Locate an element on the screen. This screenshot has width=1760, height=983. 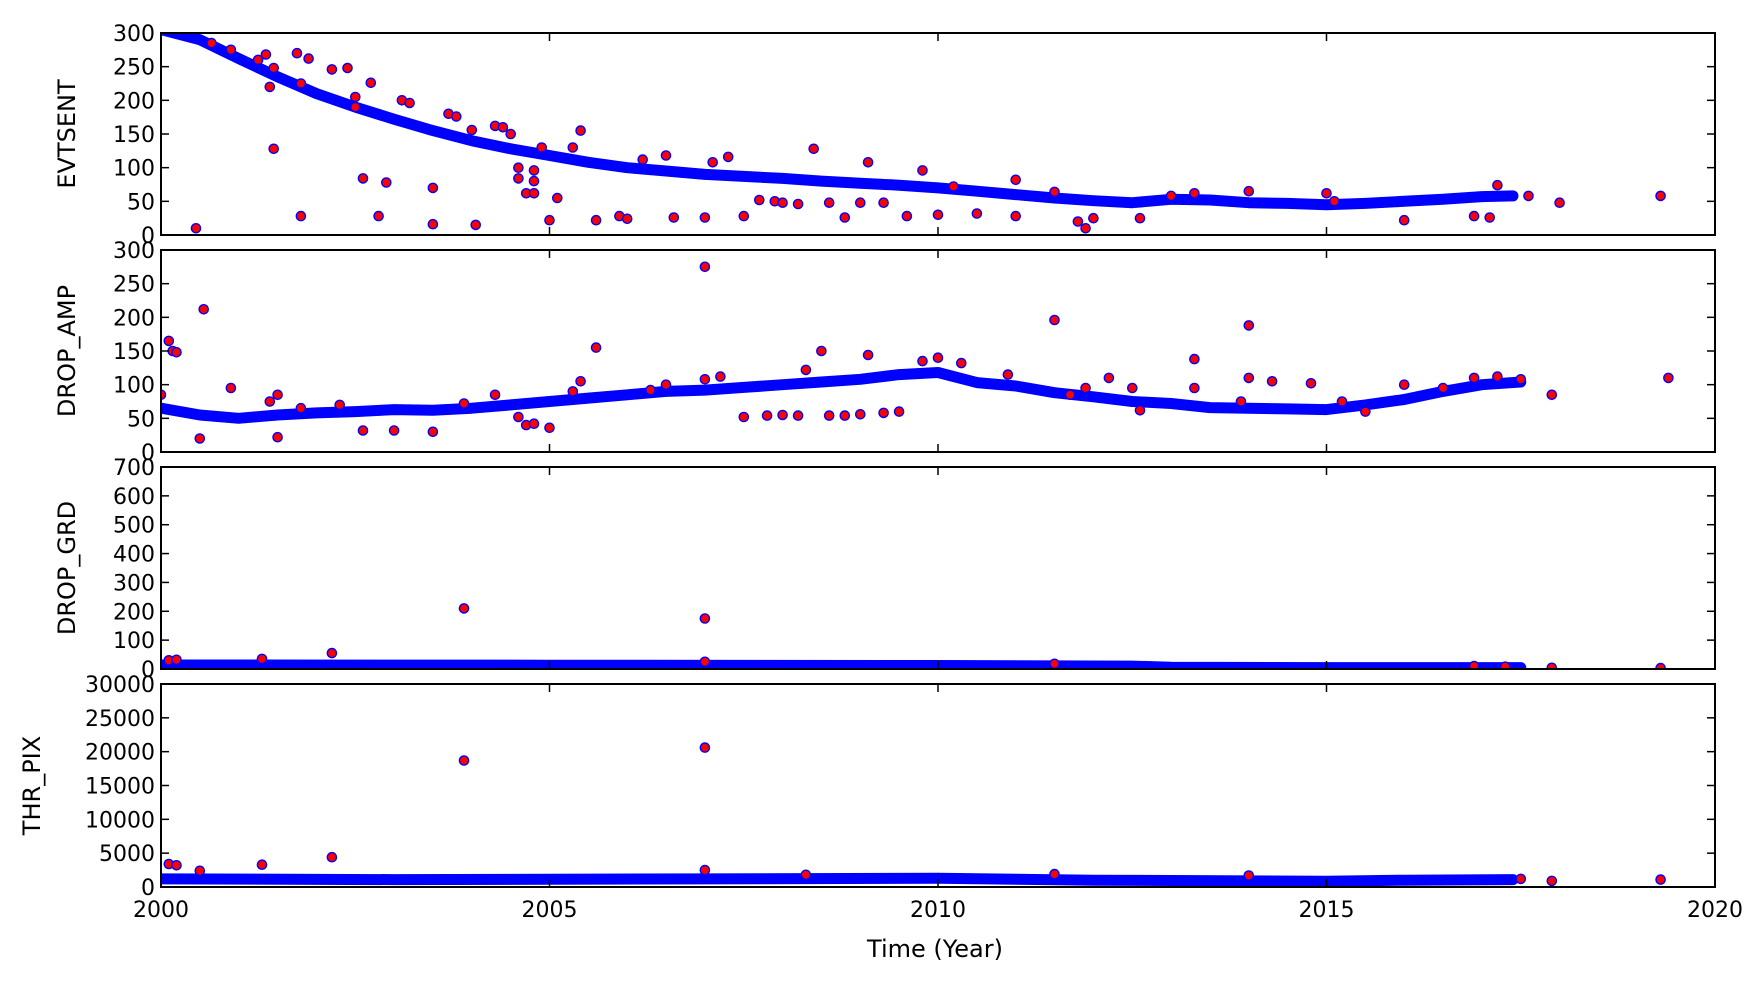
y-tick-label: 300 is located at coordinates (134, 34).